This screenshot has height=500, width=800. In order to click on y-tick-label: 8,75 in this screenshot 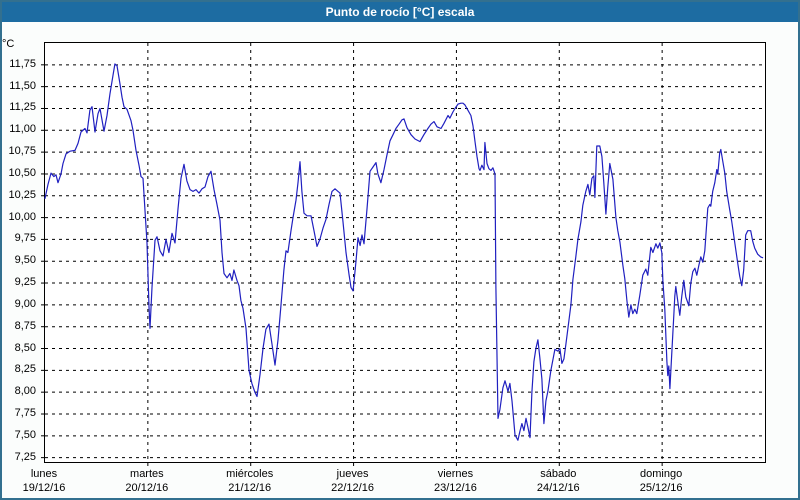, I will do `click(25, 325)`.